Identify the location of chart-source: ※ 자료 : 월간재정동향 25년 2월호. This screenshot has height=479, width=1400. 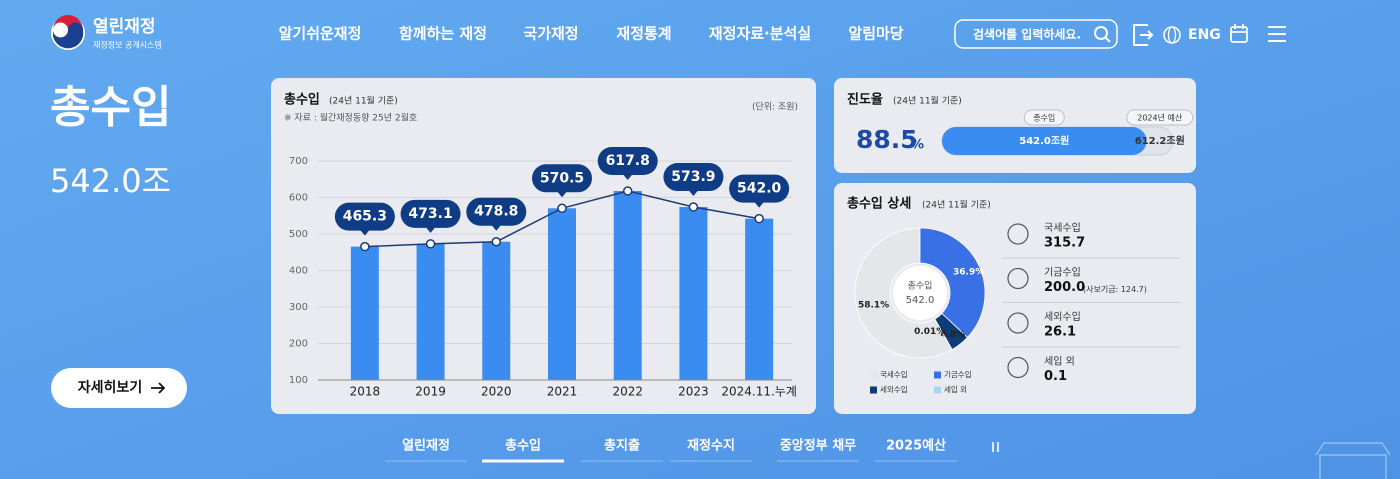
(350, 118).